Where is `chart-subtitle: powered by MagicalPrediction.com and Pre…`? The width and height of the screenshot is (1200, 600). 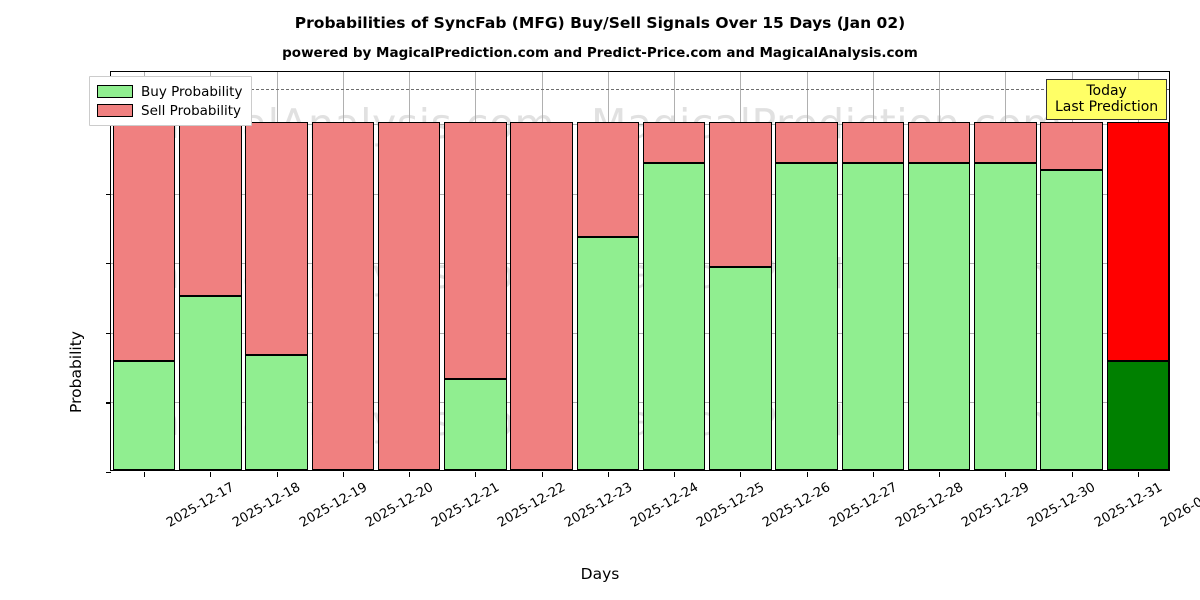
chart-subtitle: powered by MagicalPrediction.com and Pre… is located at coordinates (600, 53).